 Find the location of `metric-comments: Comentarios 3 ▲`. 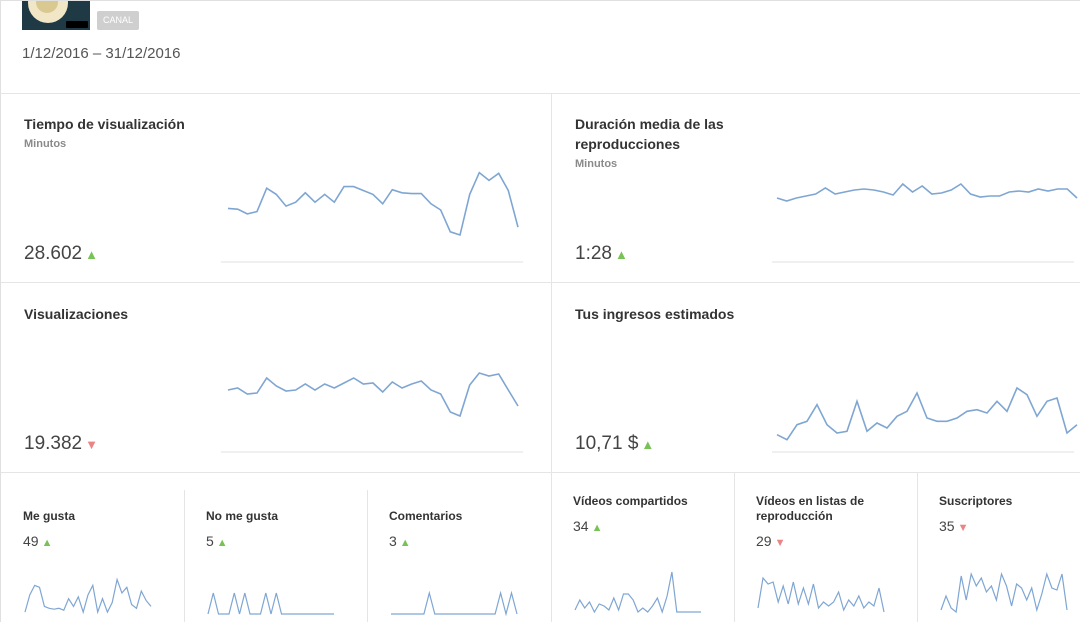

metric-comments: Comentarios 3 ▲ is located at coordinates (464, 565).